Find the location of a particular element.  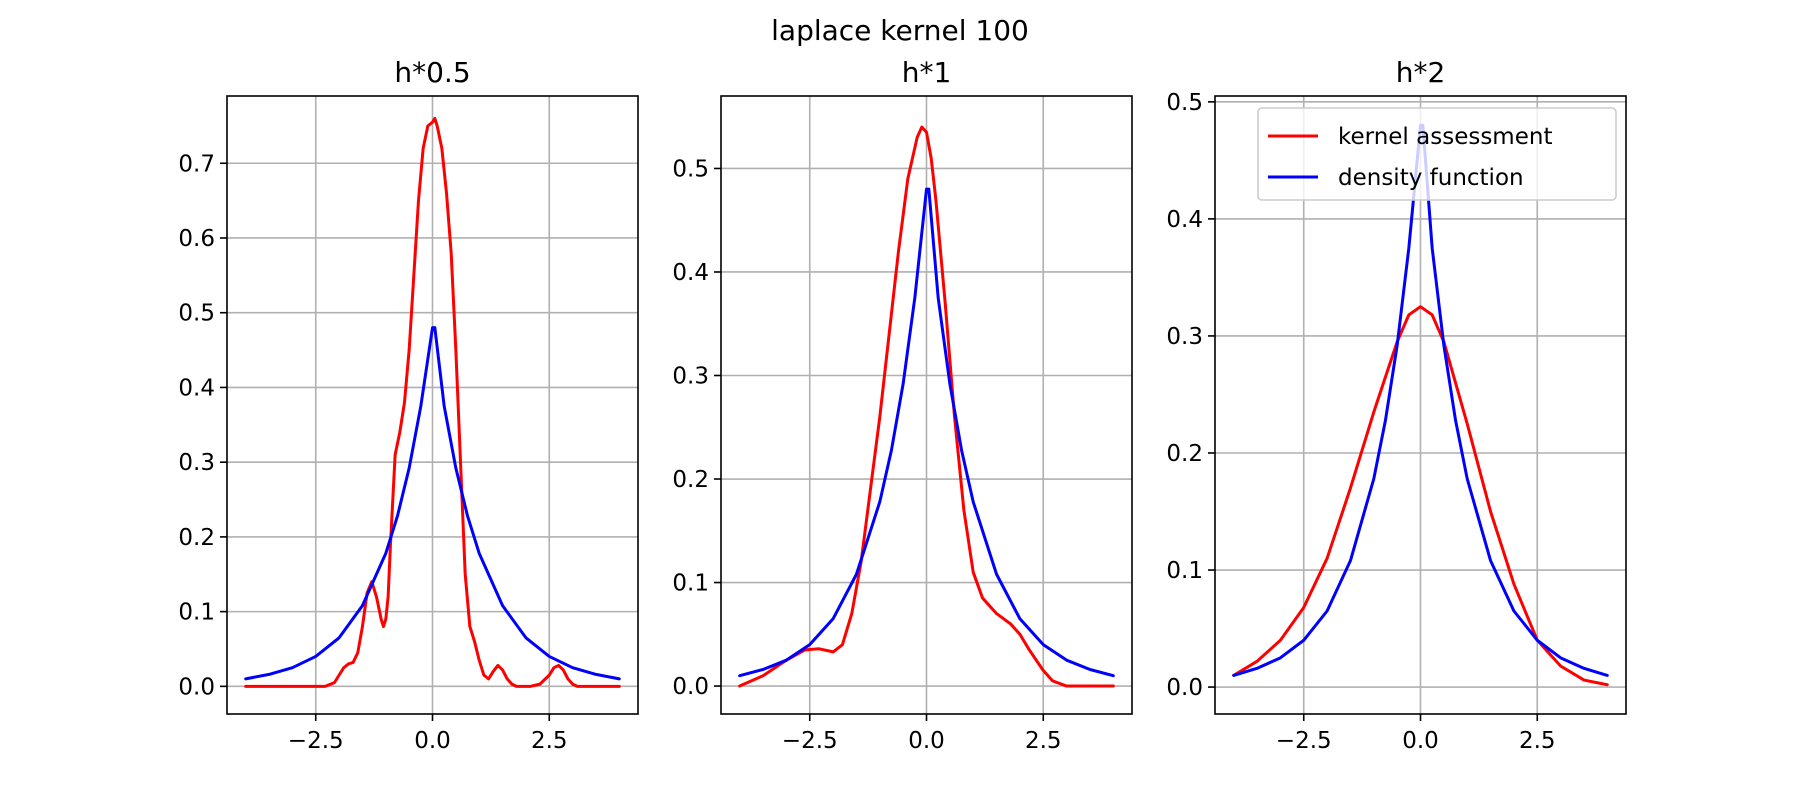

subplot-title: h*2 is located at coordinates (1421, 72).